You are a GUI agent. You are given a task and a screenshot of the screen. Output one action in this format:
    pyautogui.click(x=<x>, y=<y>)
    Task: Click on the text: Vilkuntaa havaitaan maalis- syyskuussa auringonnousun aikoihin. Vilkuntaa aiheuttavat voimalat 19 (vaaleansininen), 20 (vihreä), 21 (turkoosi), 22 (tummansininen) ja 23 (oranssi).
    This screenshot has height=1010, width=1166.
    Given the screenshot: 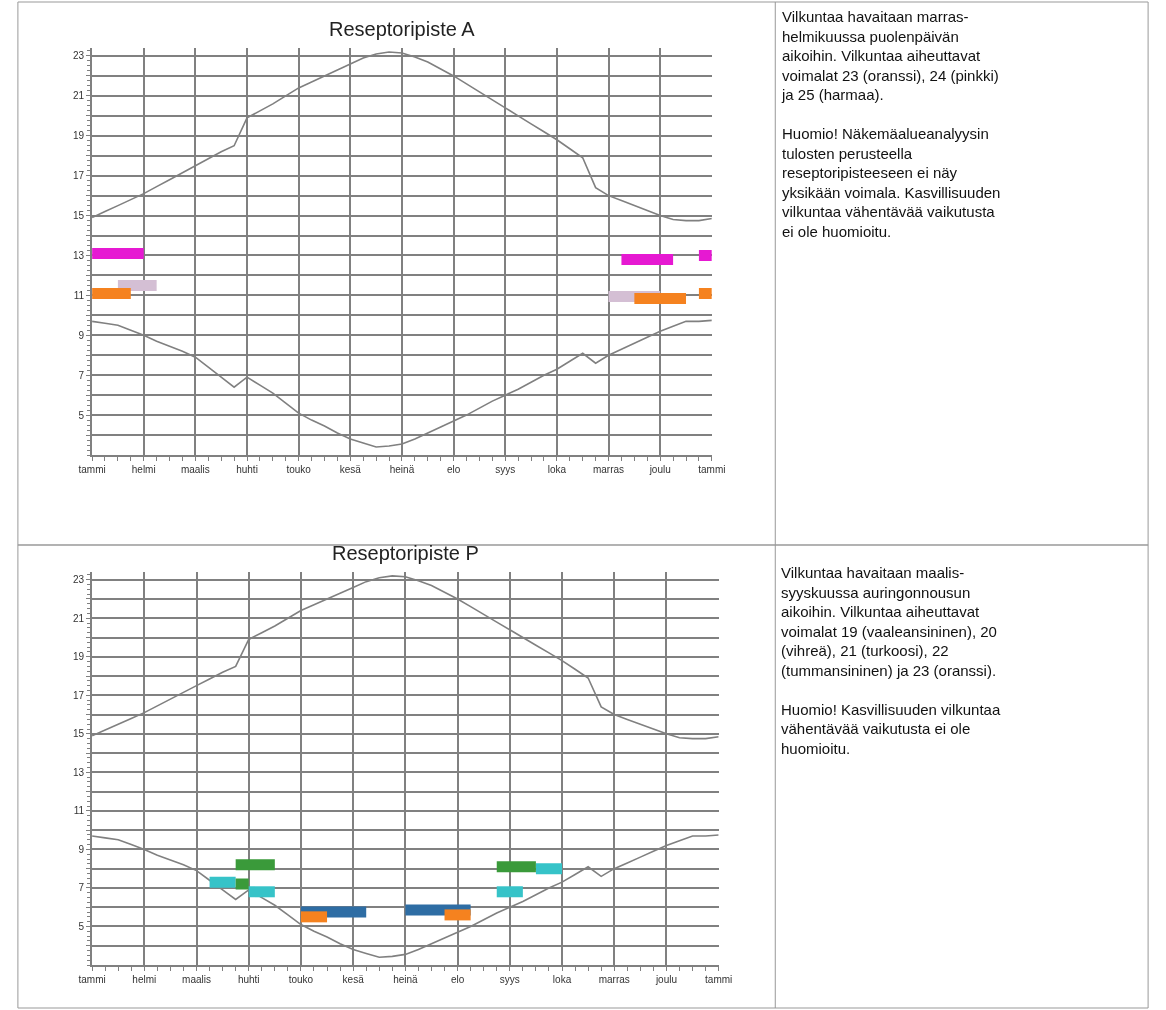 What is the action you would take?
    pyautogui.click(x=889, y=621)
    